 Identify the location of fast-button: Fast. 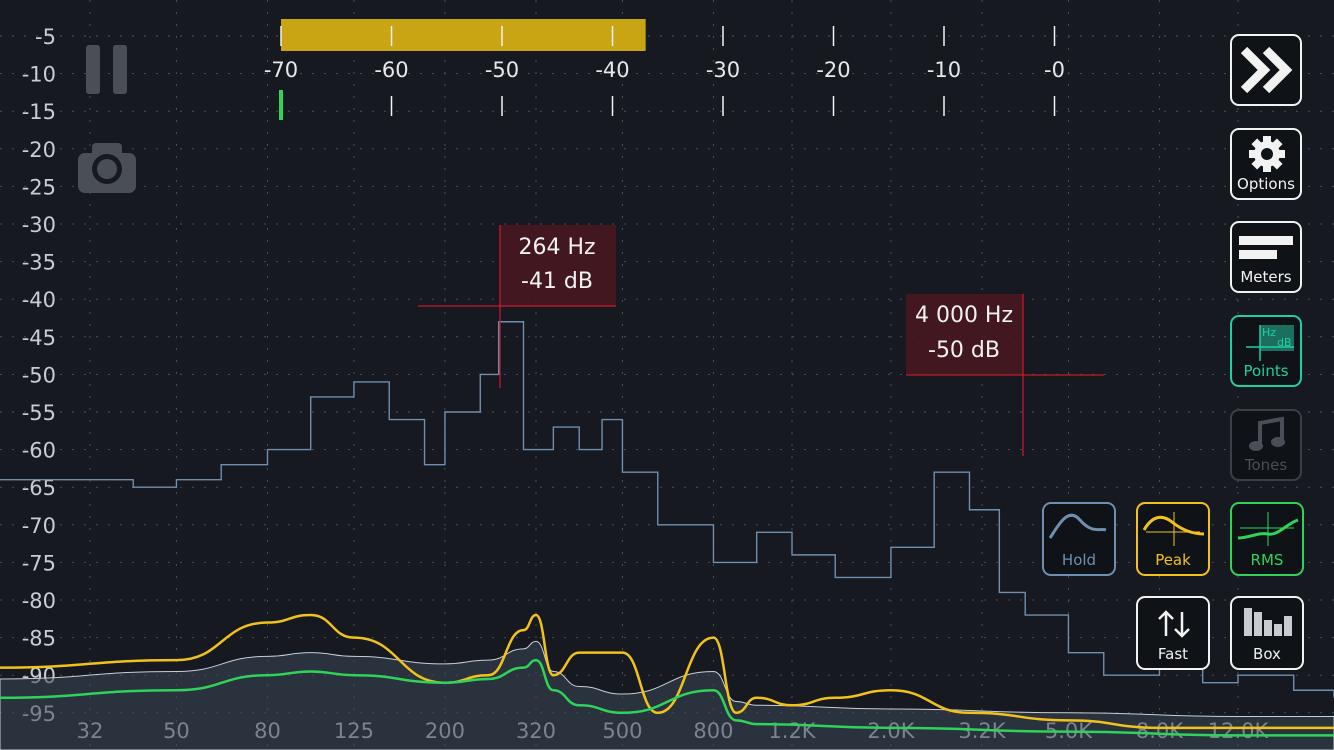
(1173, 633).